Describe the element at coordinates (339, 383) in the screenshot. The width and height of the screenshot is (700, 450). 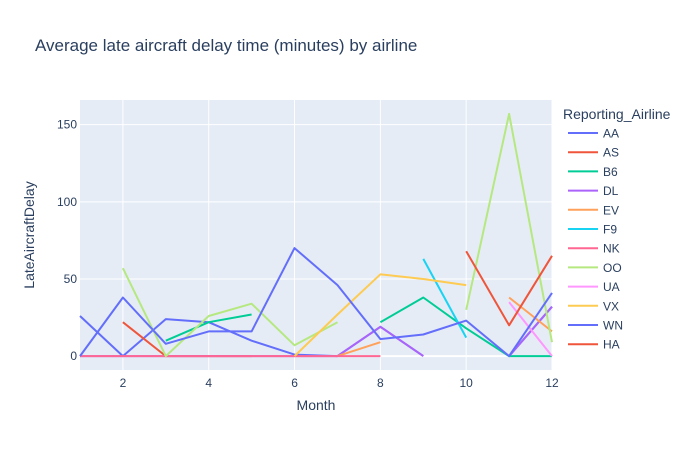
I see `x-tick-labels: 2 4 6 8 10 12` at that location.